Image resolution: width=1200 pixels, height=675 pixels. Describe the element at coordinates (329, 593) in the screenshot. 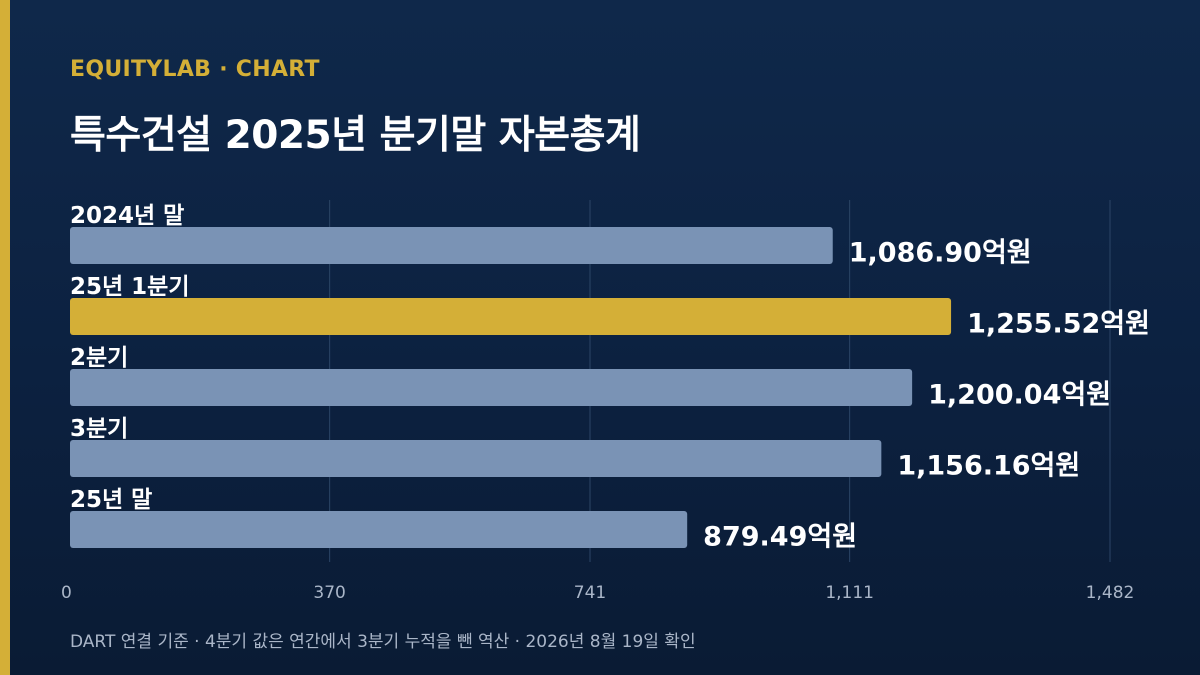

I see `x-tick-label: 370` at that location.